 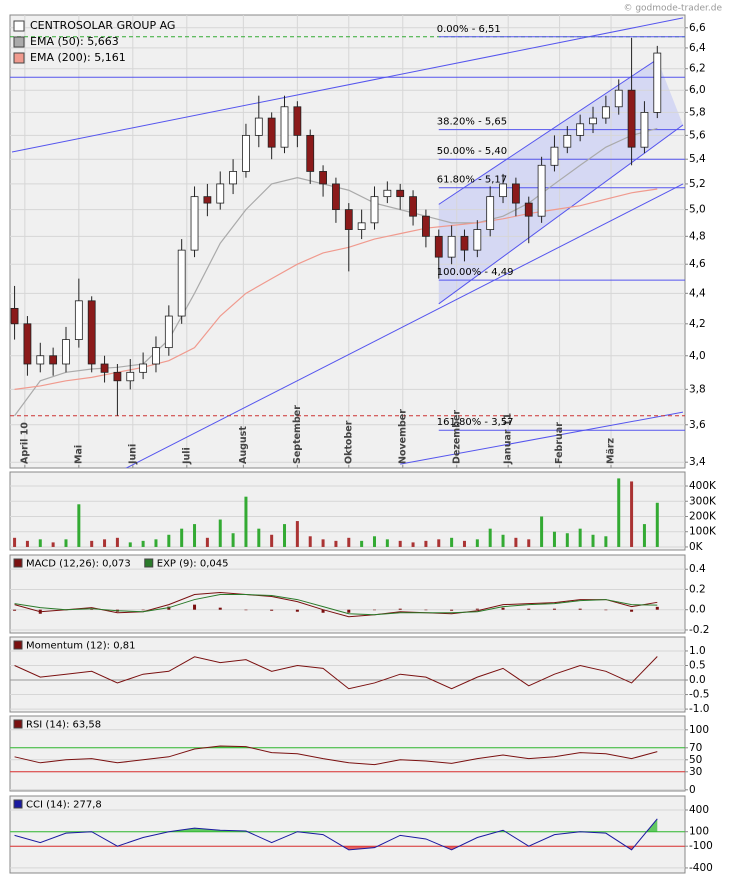 What do you see at coordinates (102, 25) in the screenshot?
I see `legend-label: CENTROSOLAR GROUP AG` at bounding box center [102, 25].